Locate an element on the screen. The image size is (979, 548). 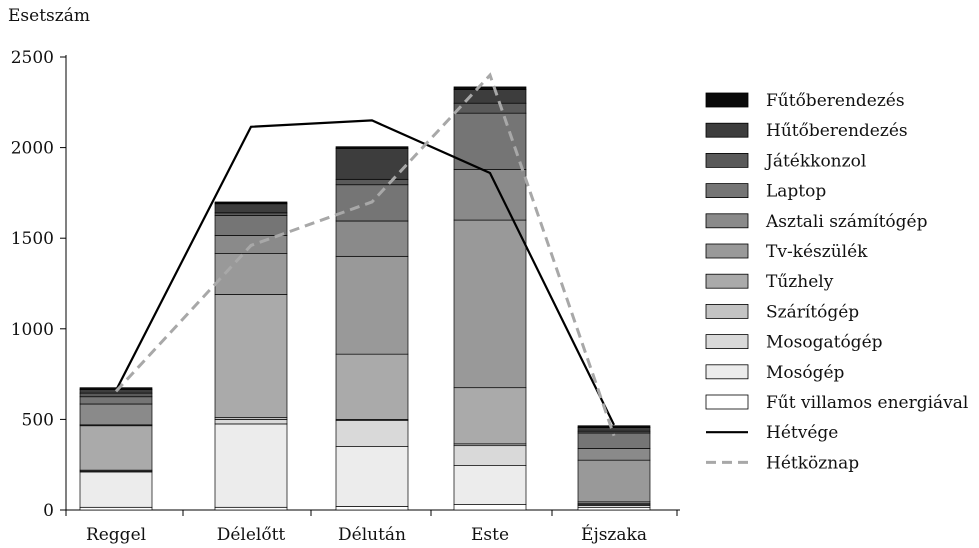
legend-label: Asztali számítógép is located at coordinates (846, 222).